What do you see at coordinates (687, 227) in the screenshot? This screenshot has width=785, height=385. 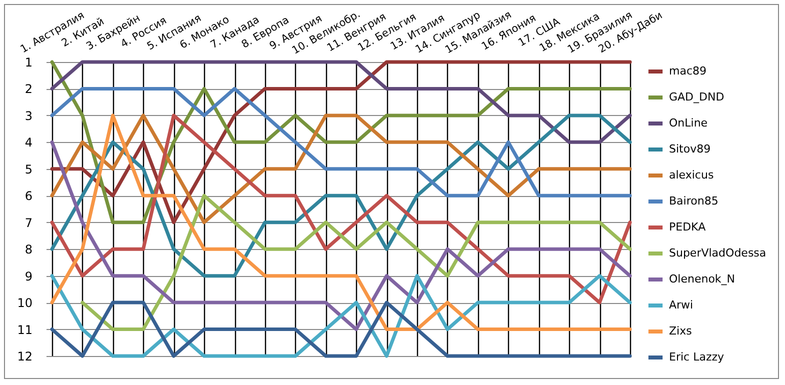 I see `legend-label: PEDKA` at bounding box center [687, 227].